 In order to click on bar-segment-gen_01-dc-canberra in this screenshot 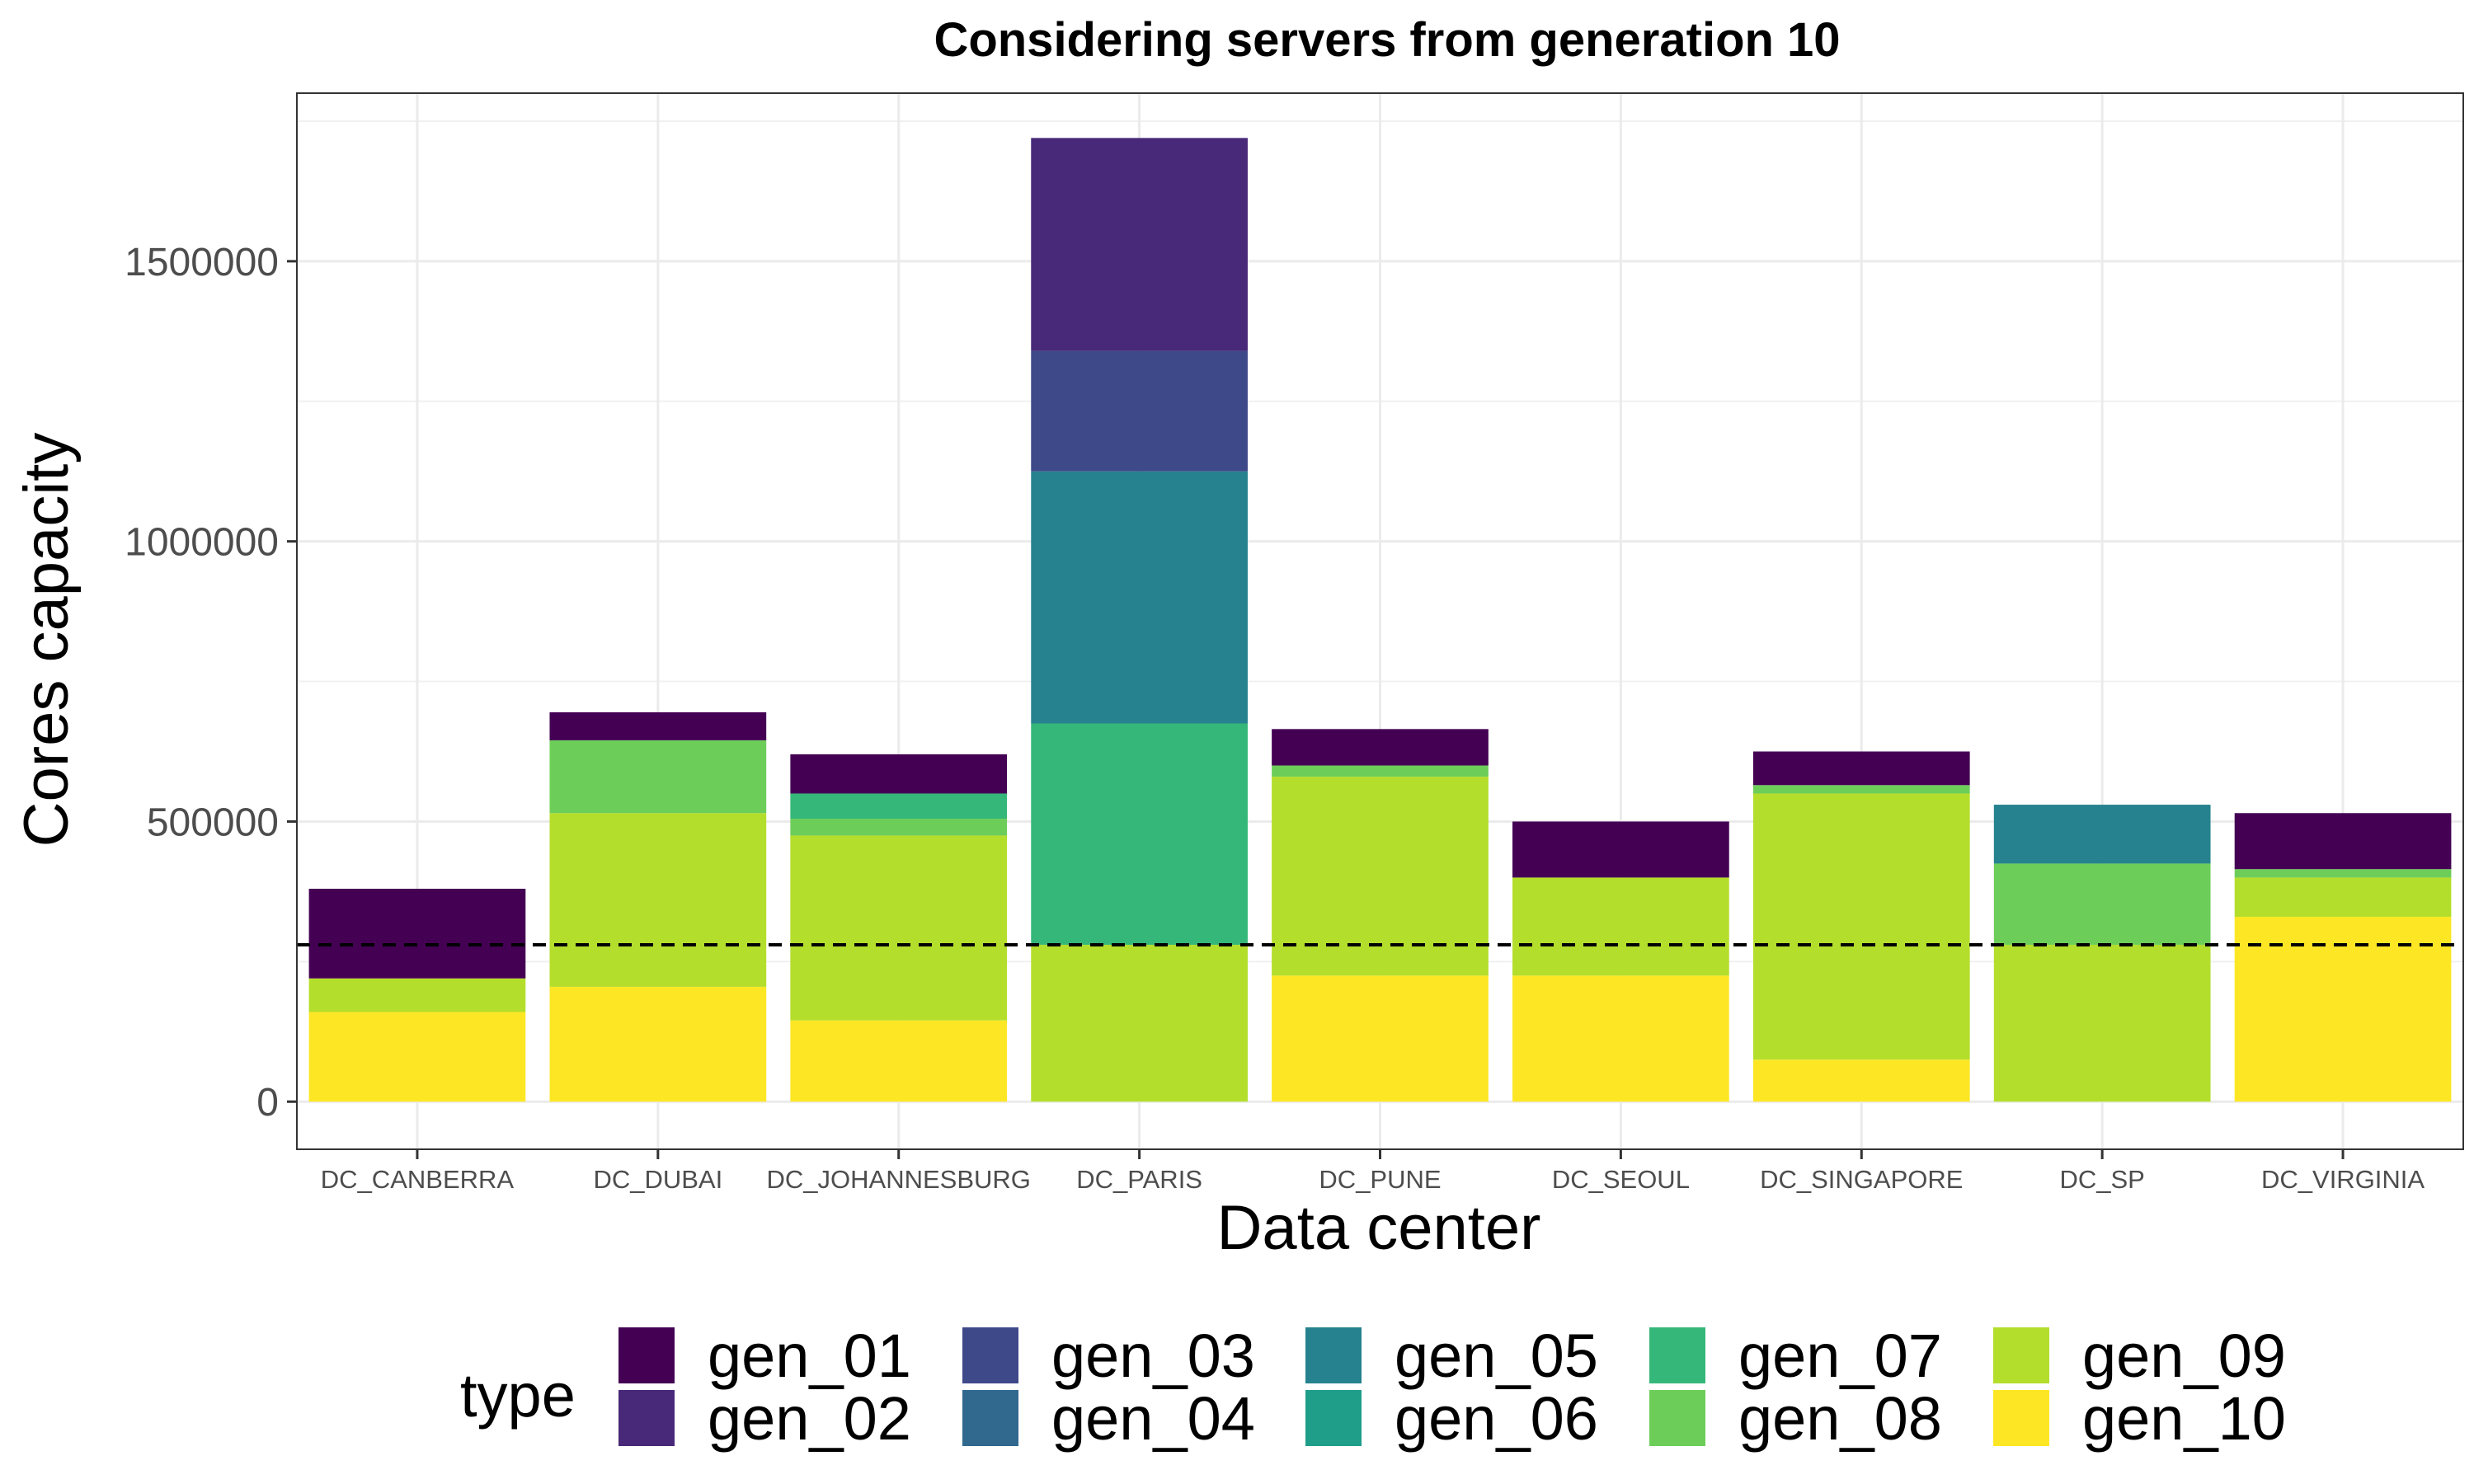, I will do `click(417, 933)`.